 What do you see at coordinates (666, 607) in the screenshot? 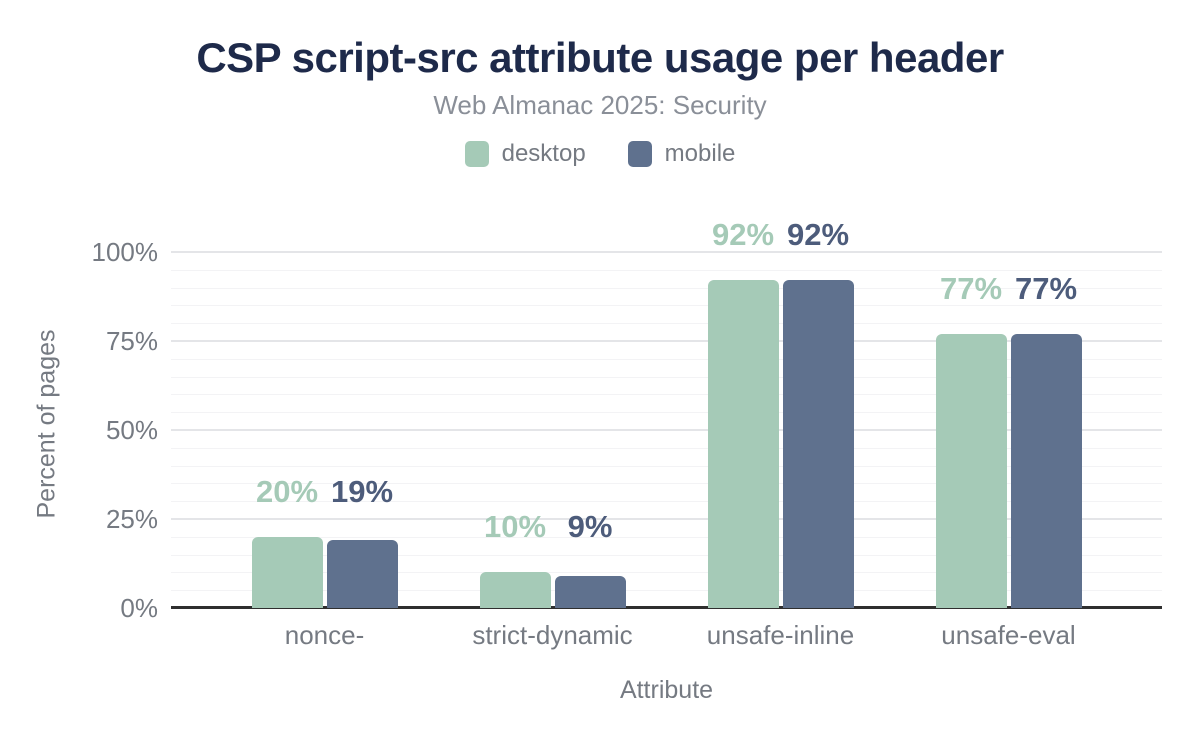
I see `x-axis-line` at bounding box center [666, 607].